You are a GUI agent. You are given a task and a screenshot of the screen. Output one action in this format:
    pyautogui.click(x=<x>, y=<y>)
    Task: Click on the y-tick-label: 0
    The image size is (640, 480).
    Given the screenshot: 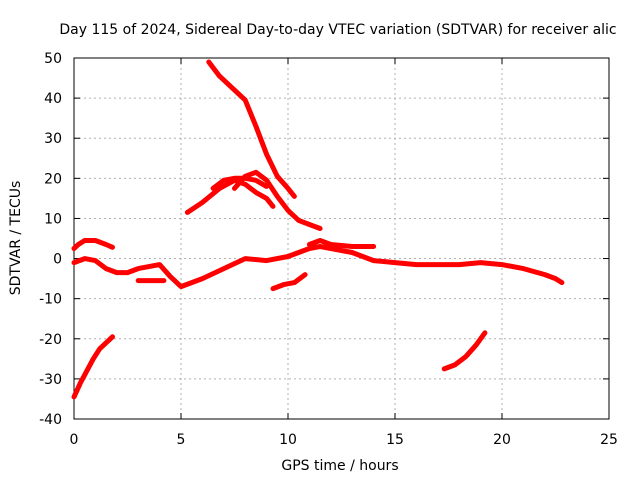 What is the action you would take?
    pyautogui.click(x=57, y=260)
    